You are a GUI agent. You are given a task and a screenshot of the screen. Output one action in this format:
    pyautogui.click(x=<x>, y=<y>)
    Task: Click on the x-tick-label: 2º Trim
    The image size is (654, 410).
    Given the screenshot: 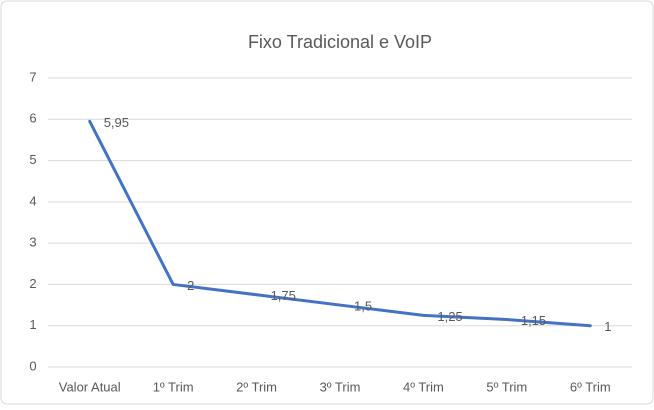 What is the action you would take?
    pyautogui.click(x=256, y=386)
    